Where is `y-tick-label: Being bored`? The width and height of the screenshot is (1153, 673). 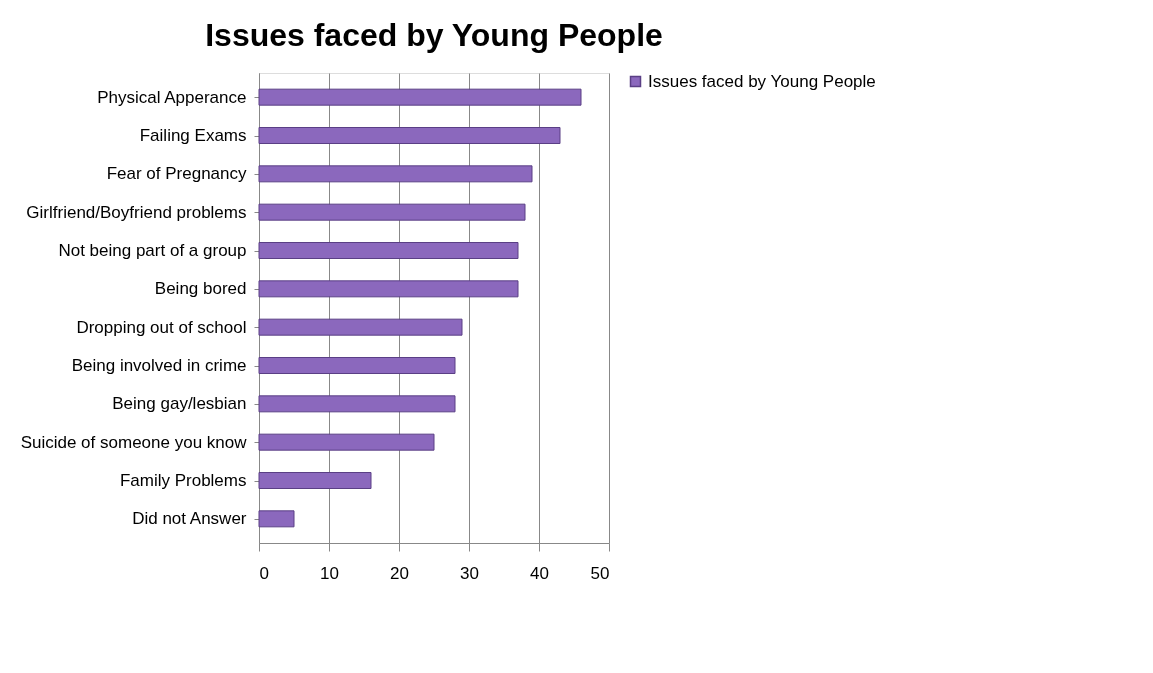
y-tick-label: Being bored is located at coordinates (200, 289).